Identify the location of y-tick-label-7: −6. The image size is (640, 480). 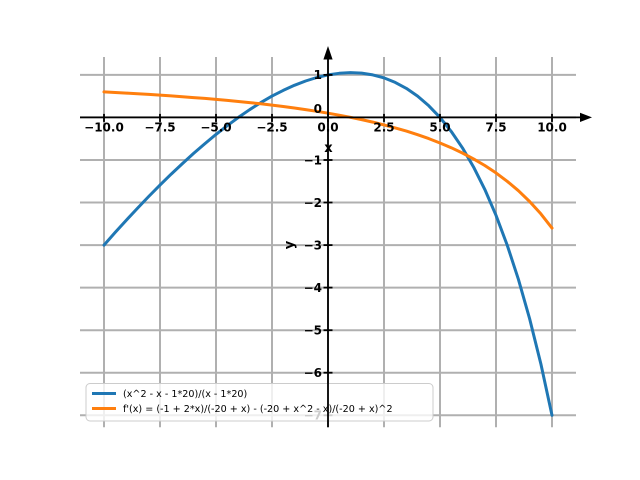
(313, 373).